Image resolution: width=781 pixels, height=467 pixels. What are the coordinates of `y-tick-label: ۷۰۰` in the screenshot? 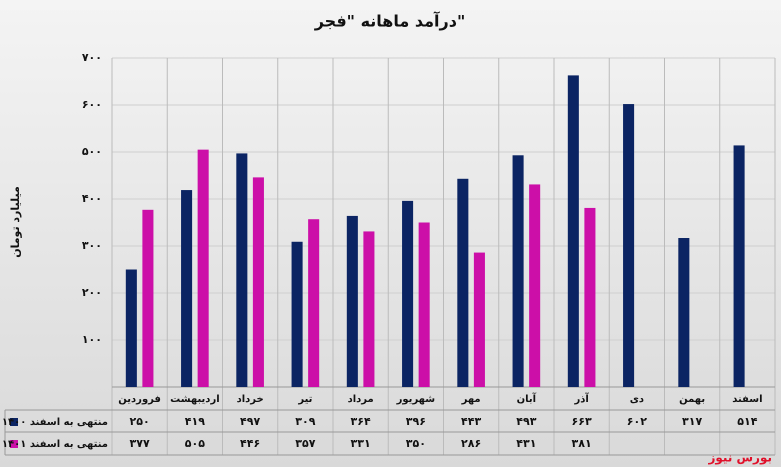 It's located at (92, 57).